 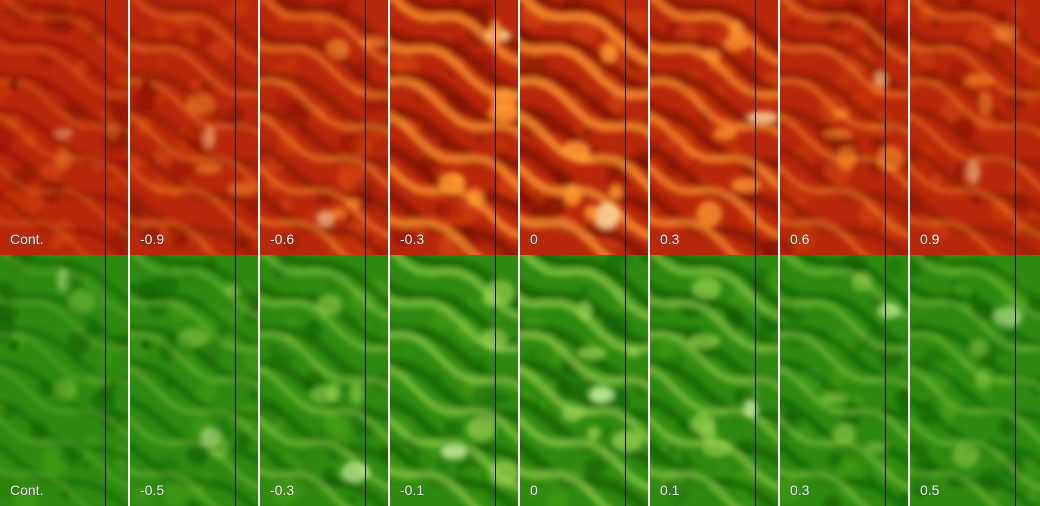 I want to click on panel-green-2: -0.3, so click(x=323, y=380).